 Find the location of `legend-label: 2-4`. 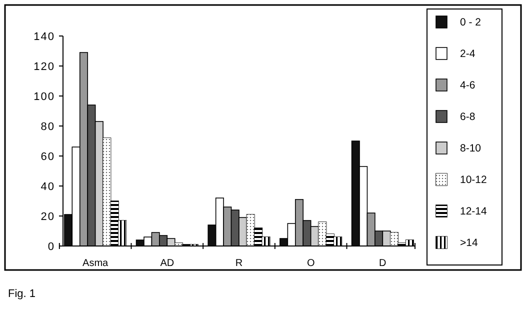

legend-label: 2-4 is located at coordinates (468, 54).